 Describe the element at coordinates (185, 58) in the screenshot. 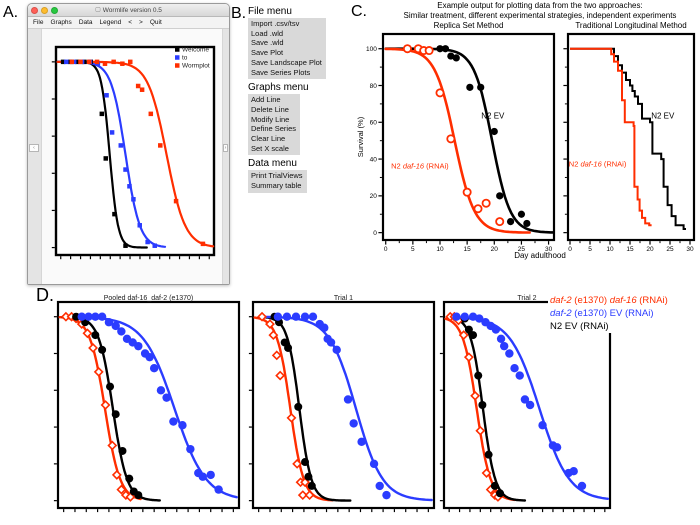

I see `svg-text: to` at that location.